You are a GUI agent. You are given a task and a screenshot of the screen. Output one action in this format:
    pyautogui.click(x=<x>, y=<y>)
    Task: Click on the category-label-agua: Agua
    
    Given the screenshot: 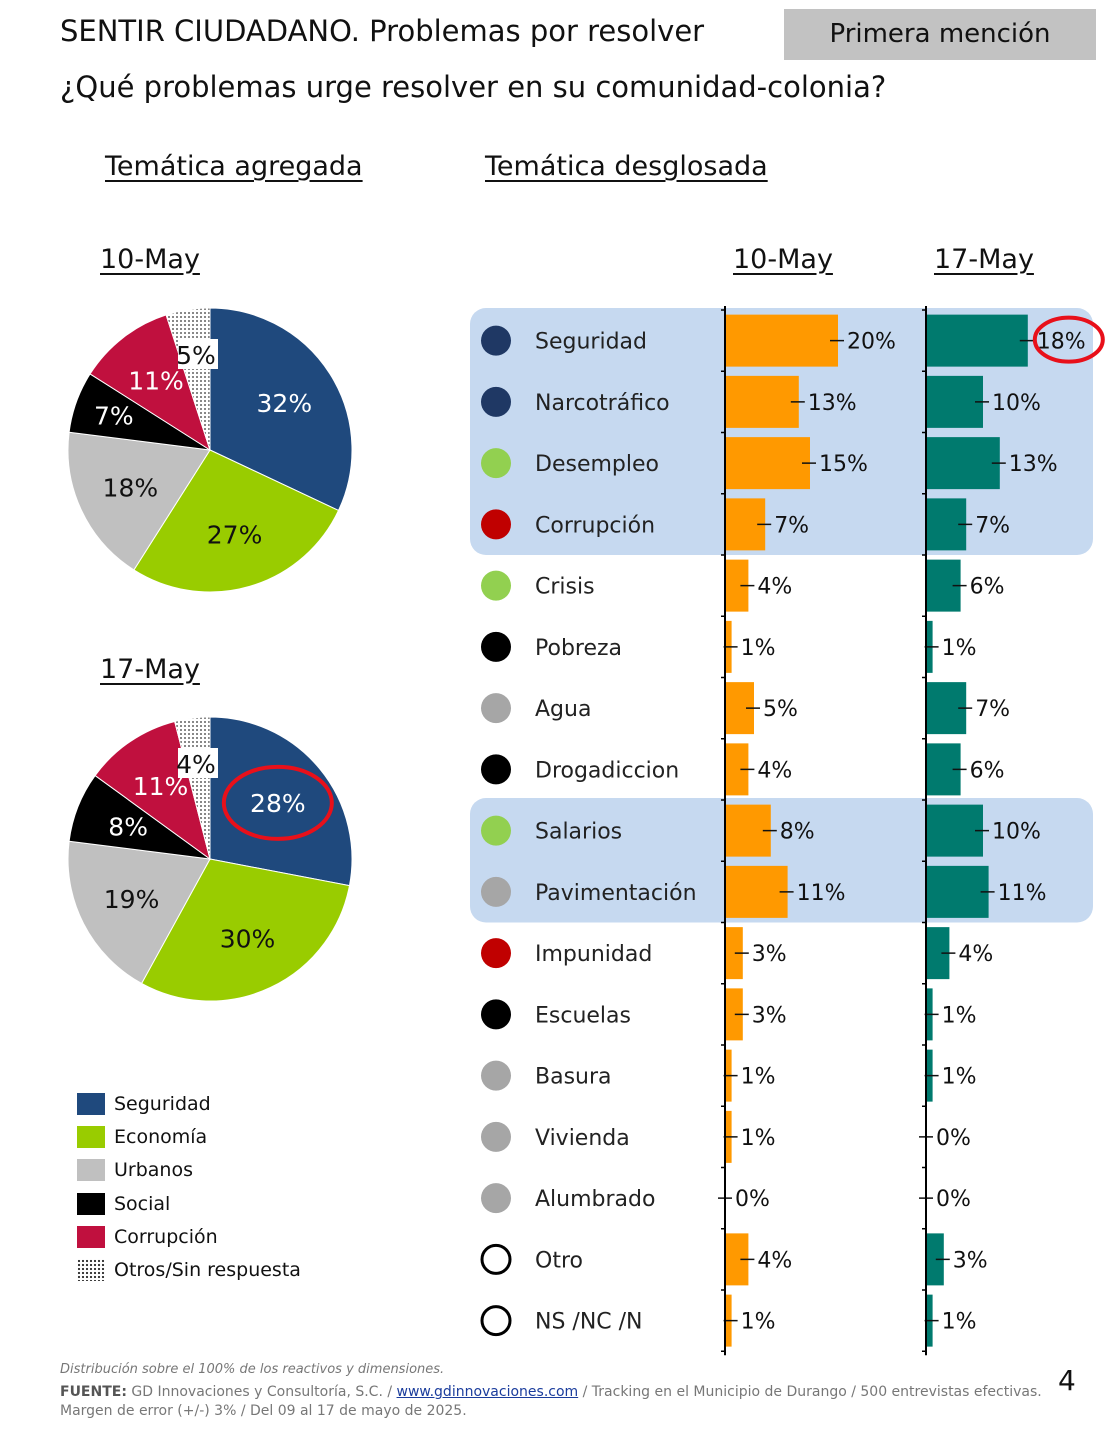 What is the action you would take?
    pyautogui.click(x=563, y=709)
    